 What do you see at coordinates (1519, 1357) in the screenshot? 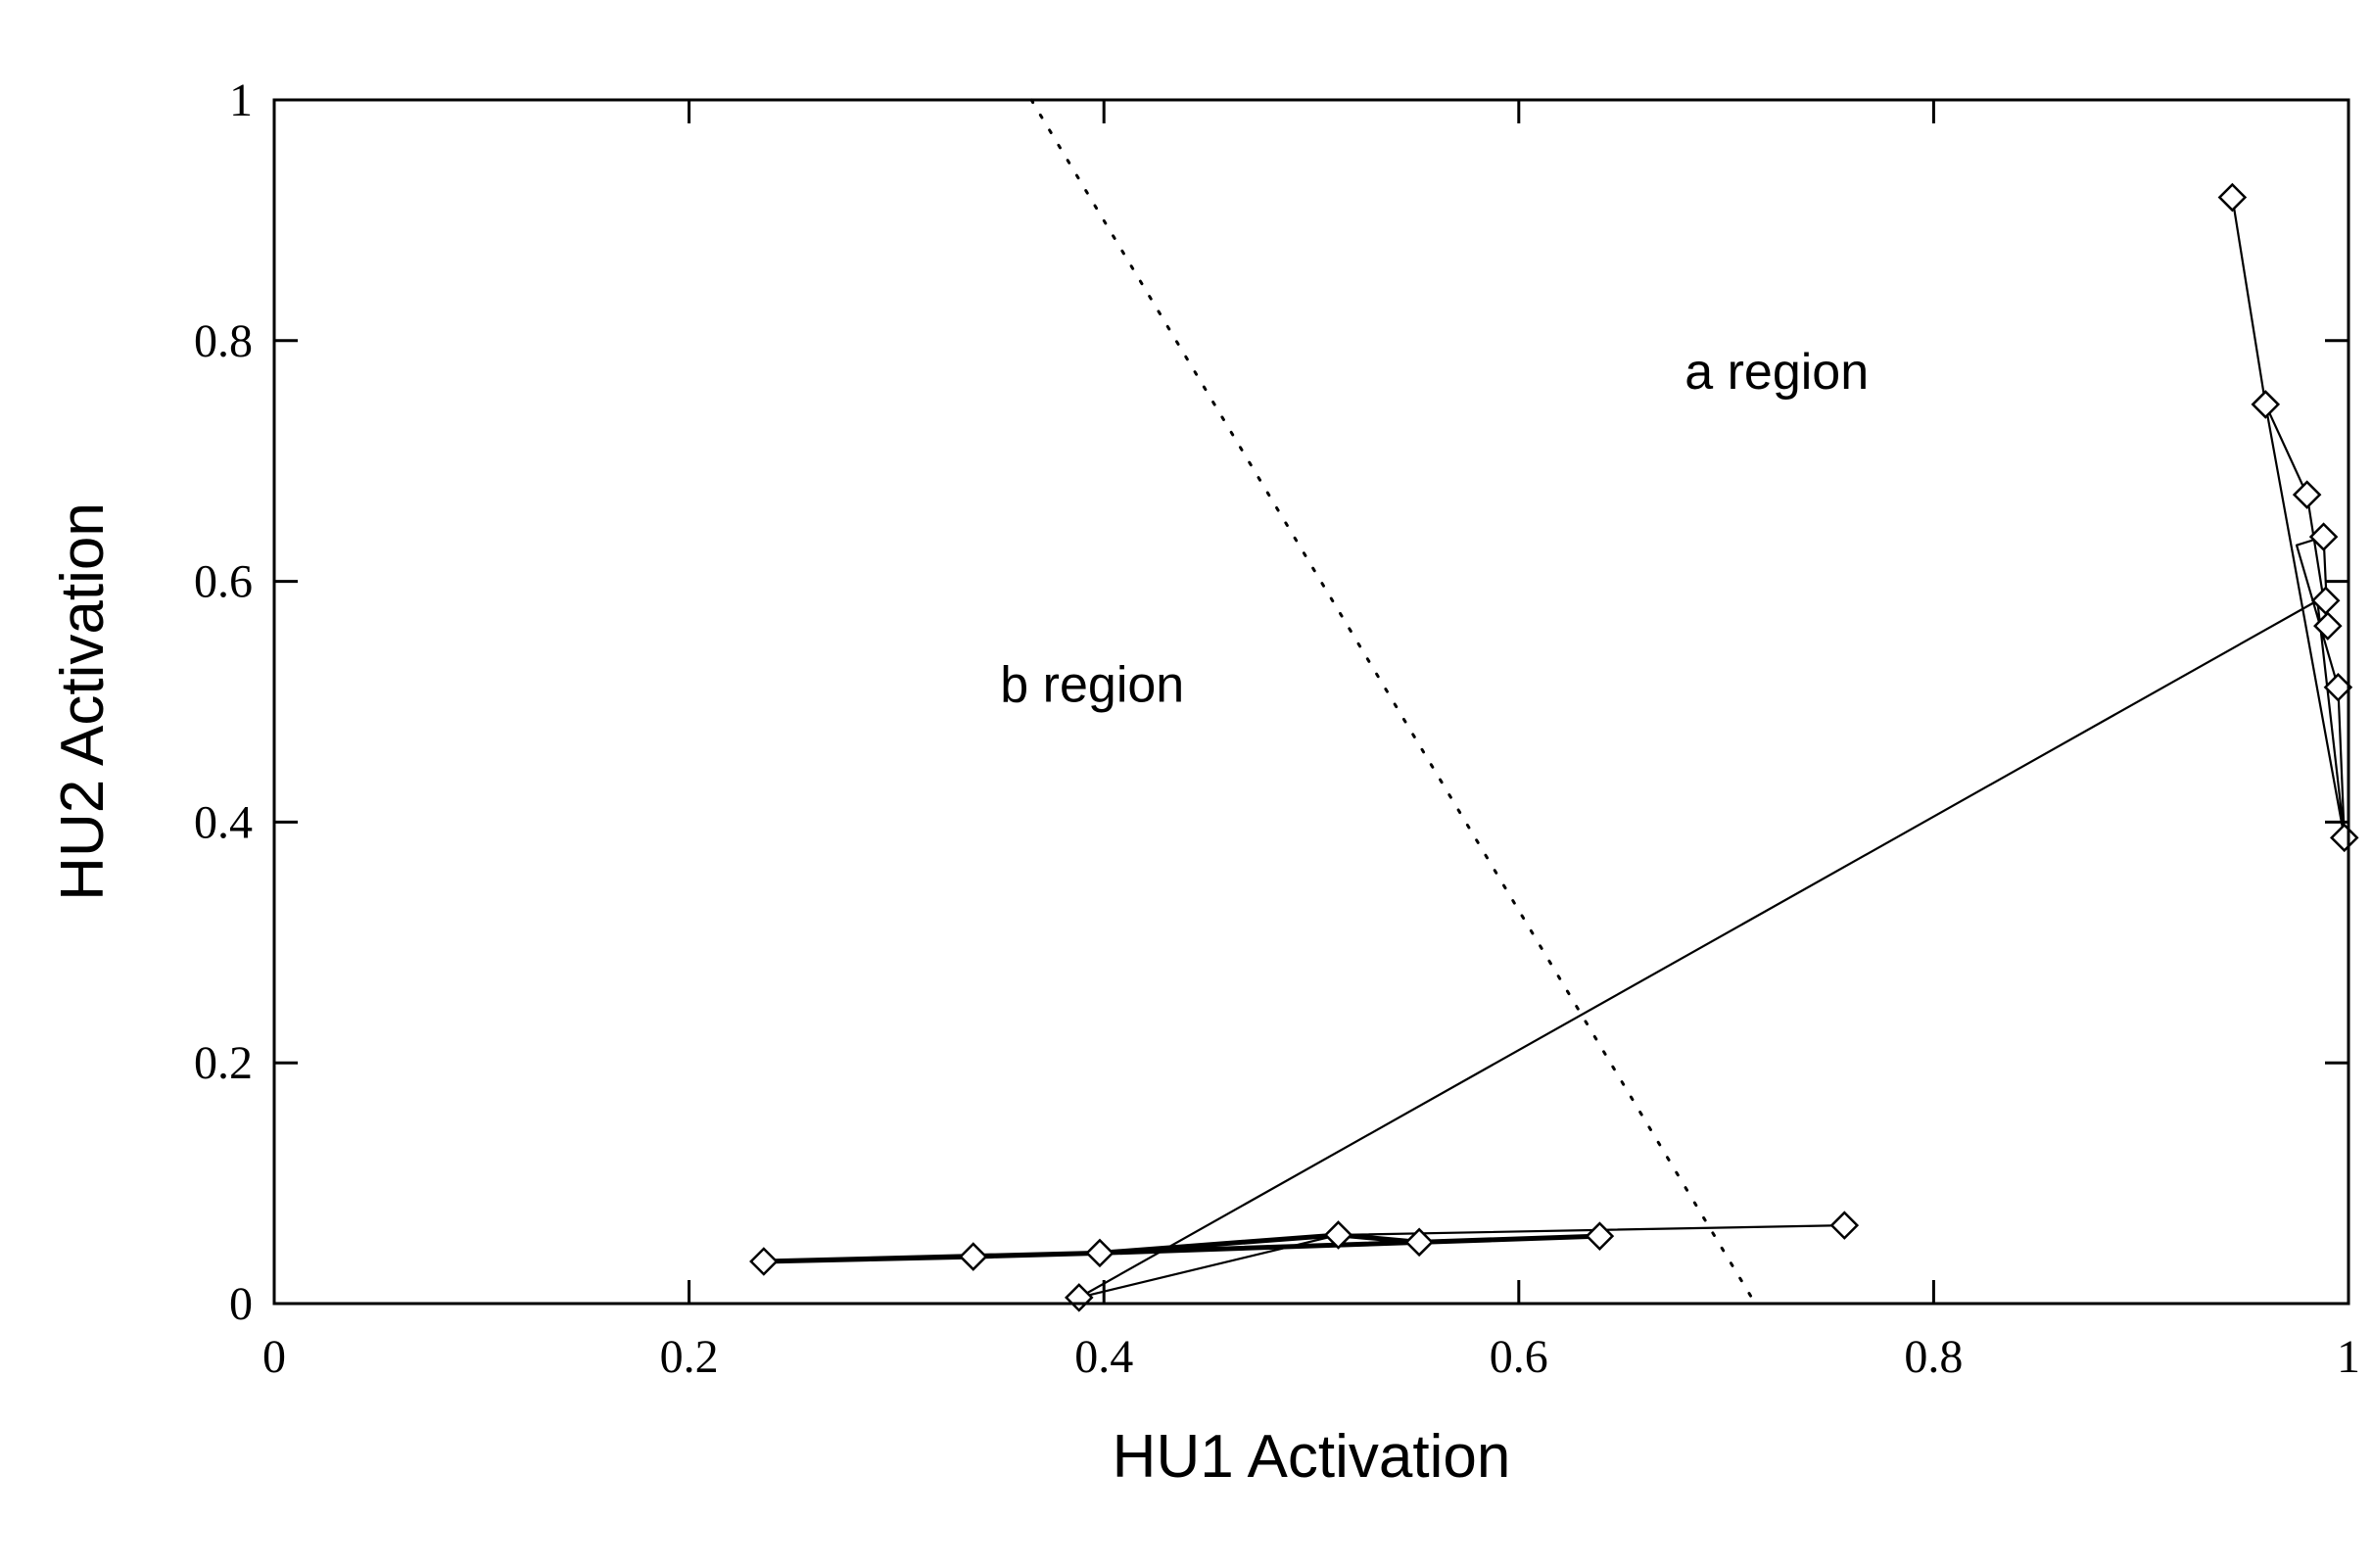
I see `x-tick-label: 0.6` at bounding box center [1519, 1357].